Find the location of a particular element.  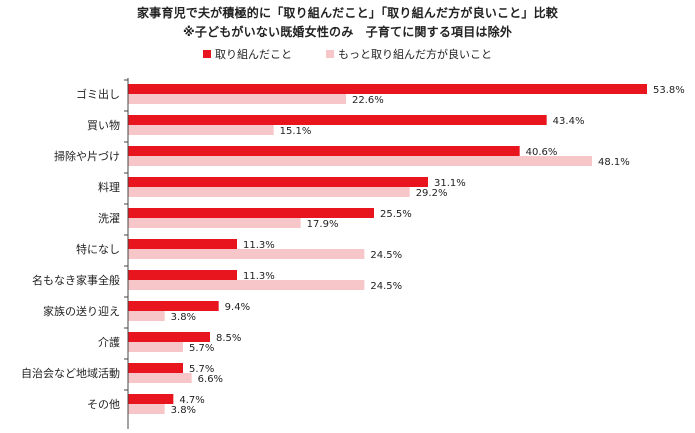

category-label: 自治会など地域活動 is located at coordinates (70, 373).